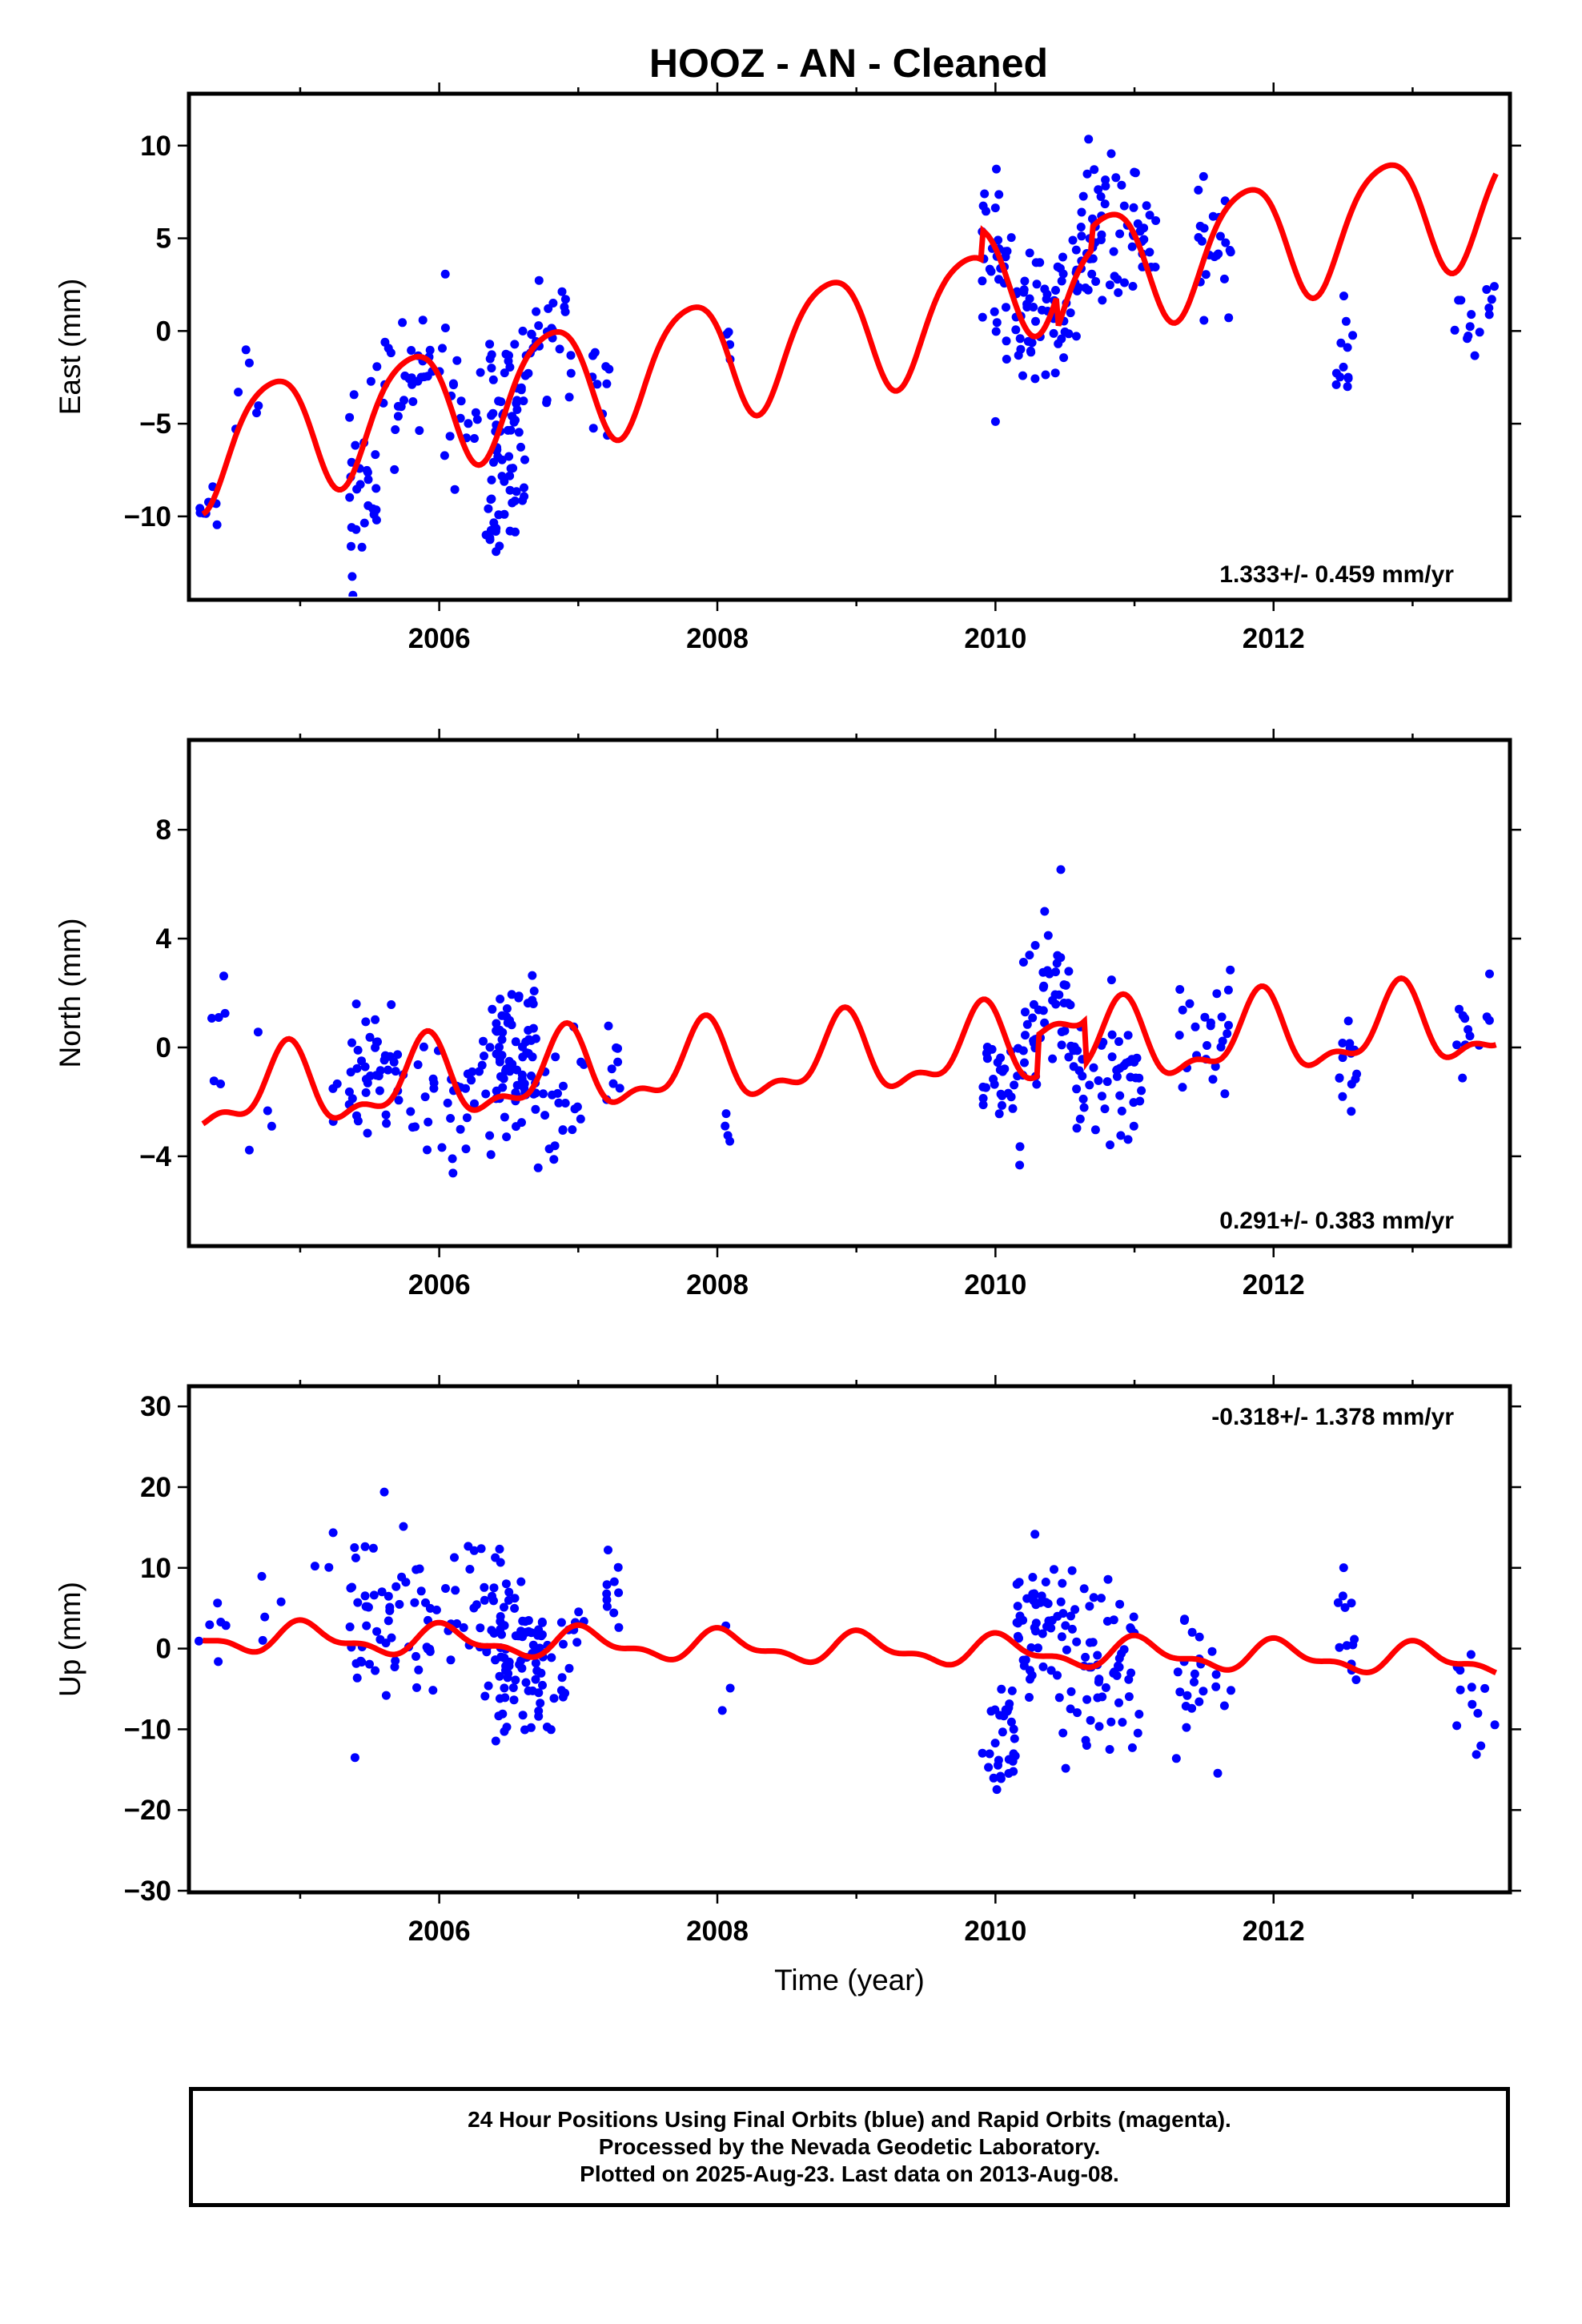 This screenshot has height=2324, width=1582. Describe the element at coordinates (850, 339) in the screenshot. I see `model-fit-curve` at that location.